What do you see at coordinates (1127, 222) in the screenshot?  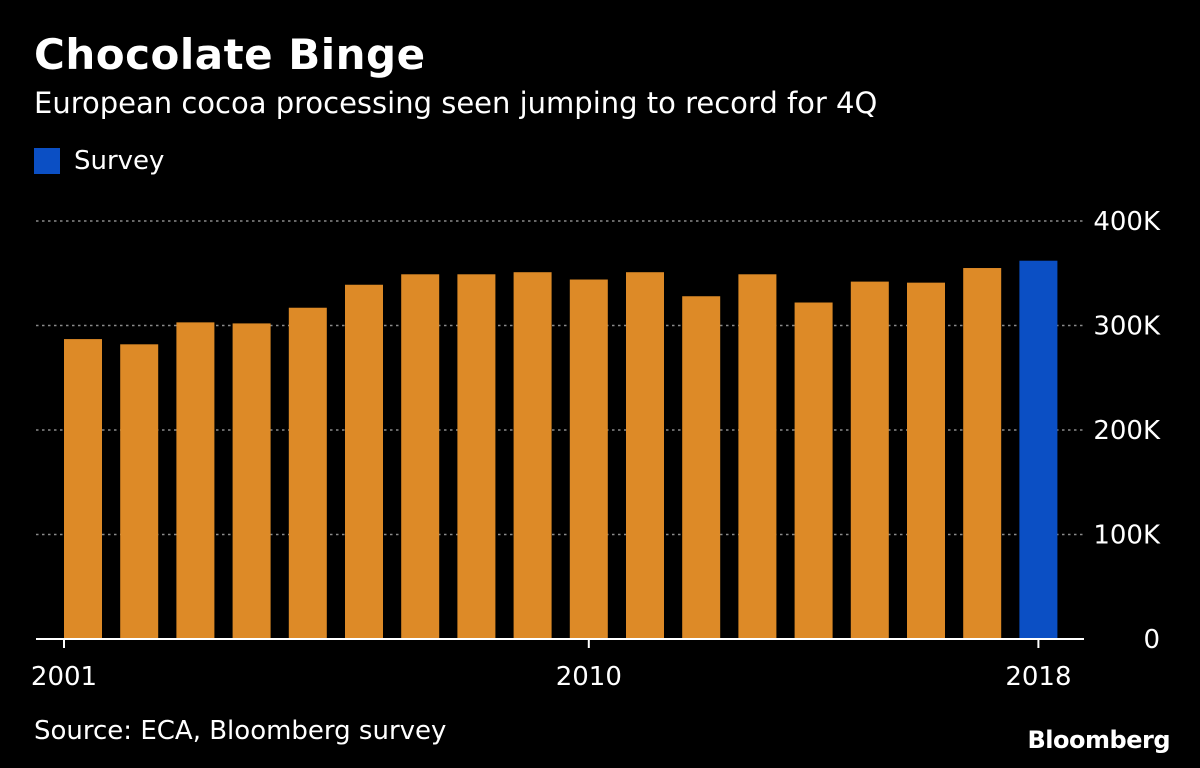 I see `y-tick-label: 400K` at bounding box center [1127, 222].